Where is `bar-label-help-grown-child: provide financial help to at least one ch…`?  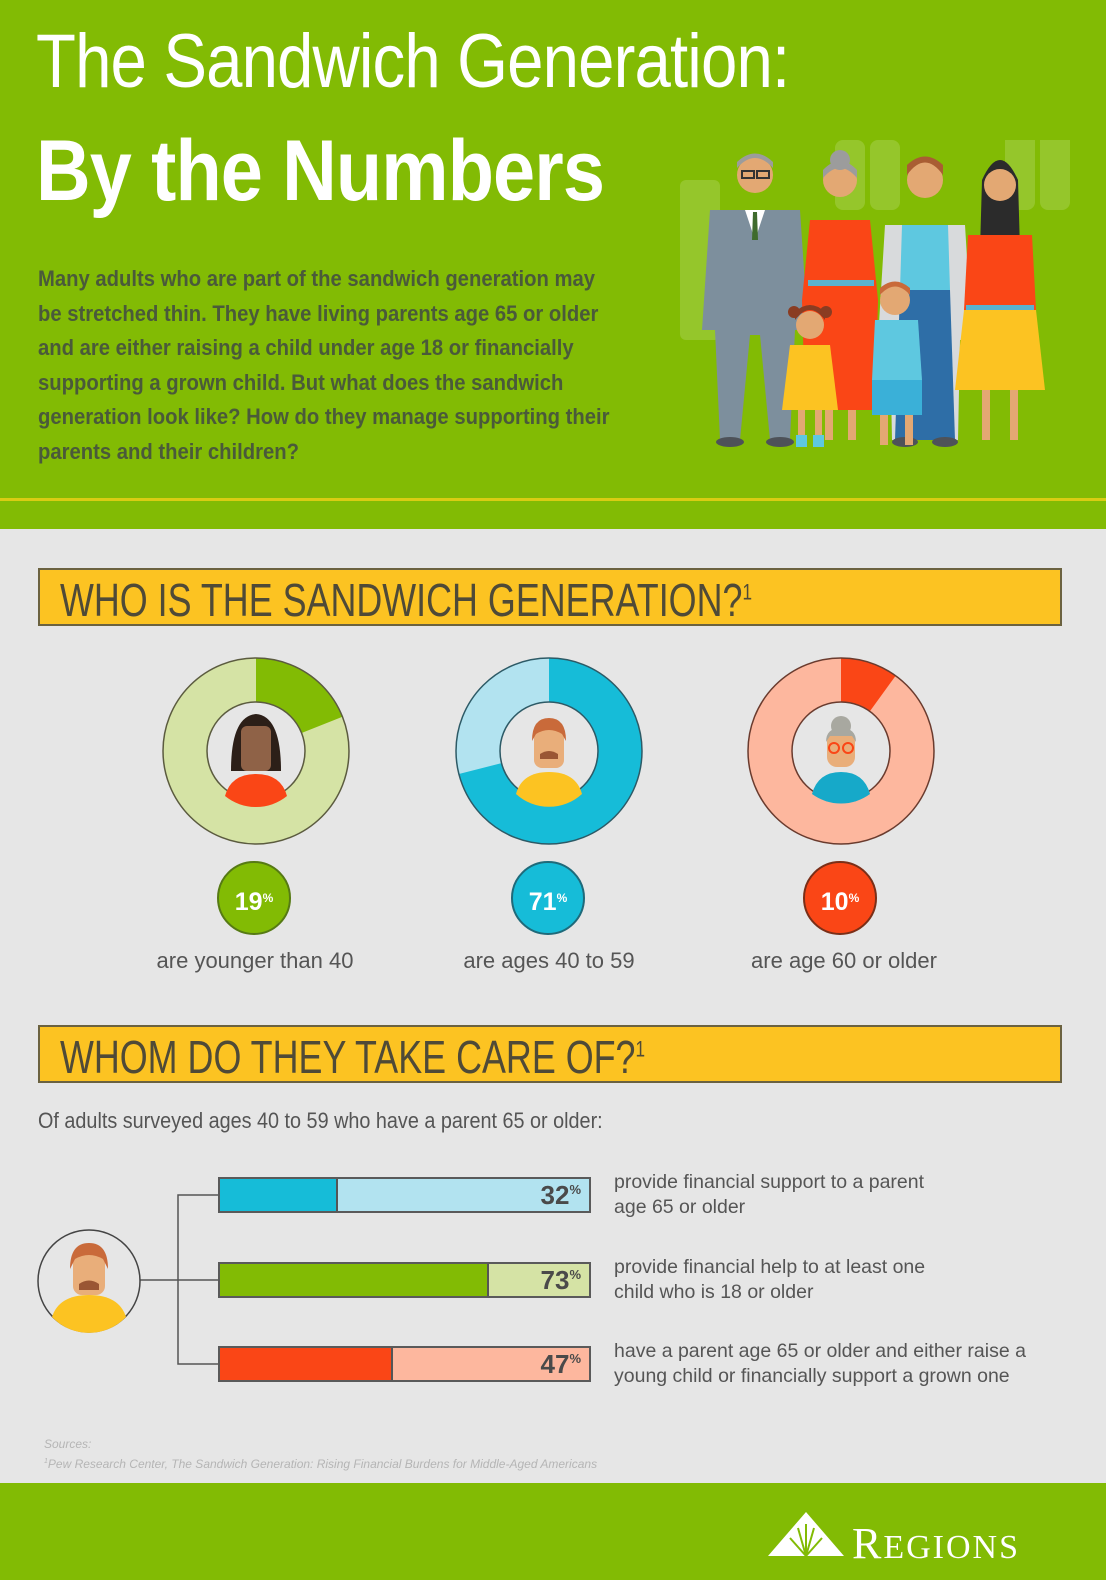 bar-label-help-grown-child: provide financial help to at least one ch… is located at coordinates (770, 1279).